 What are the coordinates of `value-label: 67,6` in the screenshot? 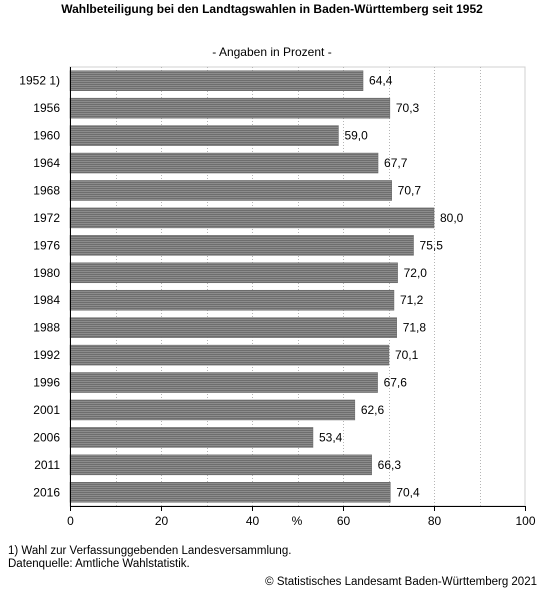 It's located at (396, 383).